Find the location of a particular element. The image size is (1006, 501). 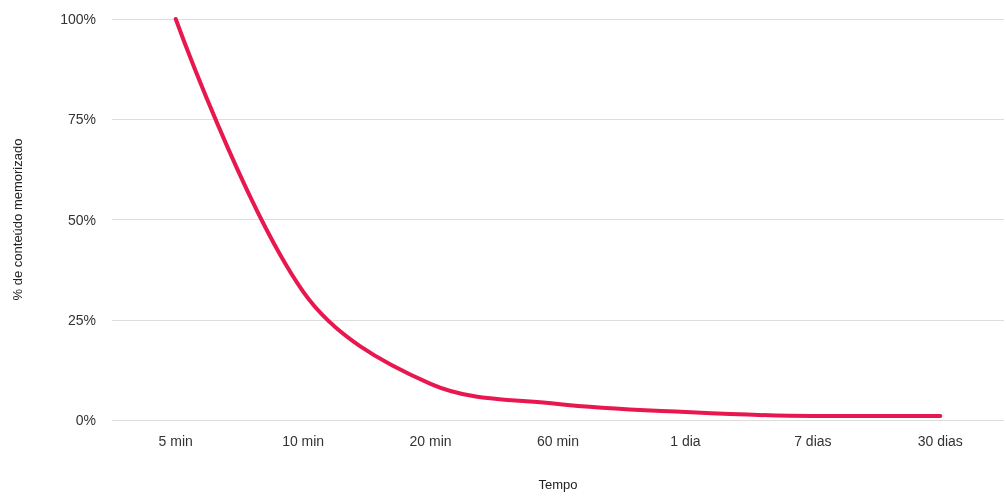

x-tick-label: 5 min is located at coordinates (175, 441).